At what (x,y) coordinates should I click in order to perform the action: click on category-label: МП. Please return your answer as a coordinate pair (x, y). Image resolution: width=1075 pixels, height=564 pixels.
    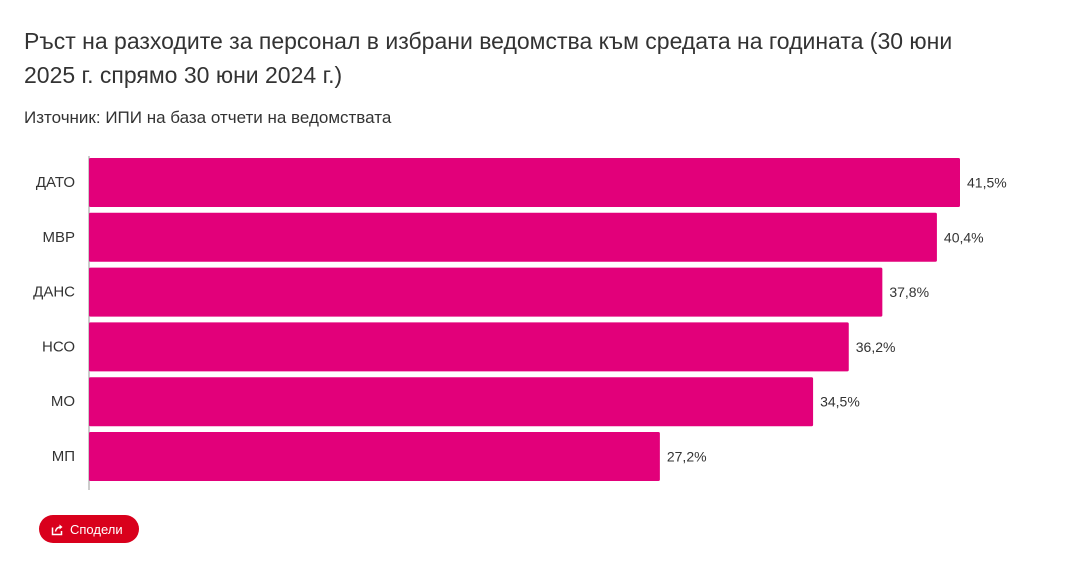
    Looking at the image, I should click on (63, 456).